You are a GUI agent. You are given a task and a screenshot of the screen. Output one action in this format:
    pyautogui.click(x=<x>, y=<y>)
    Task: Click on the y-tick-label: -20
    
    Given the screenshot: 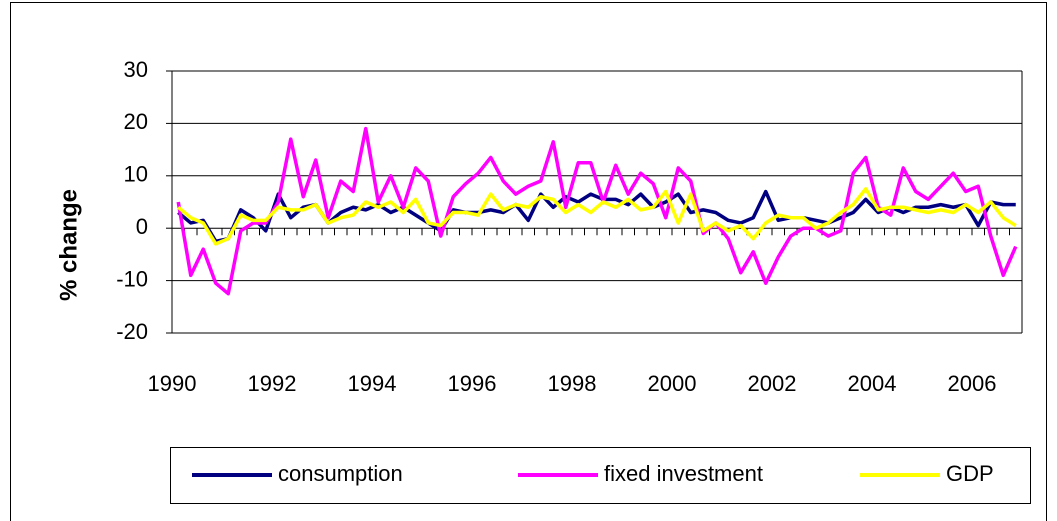 What is the action you would take?
    pyautogui.click(x=132, y=331)
    